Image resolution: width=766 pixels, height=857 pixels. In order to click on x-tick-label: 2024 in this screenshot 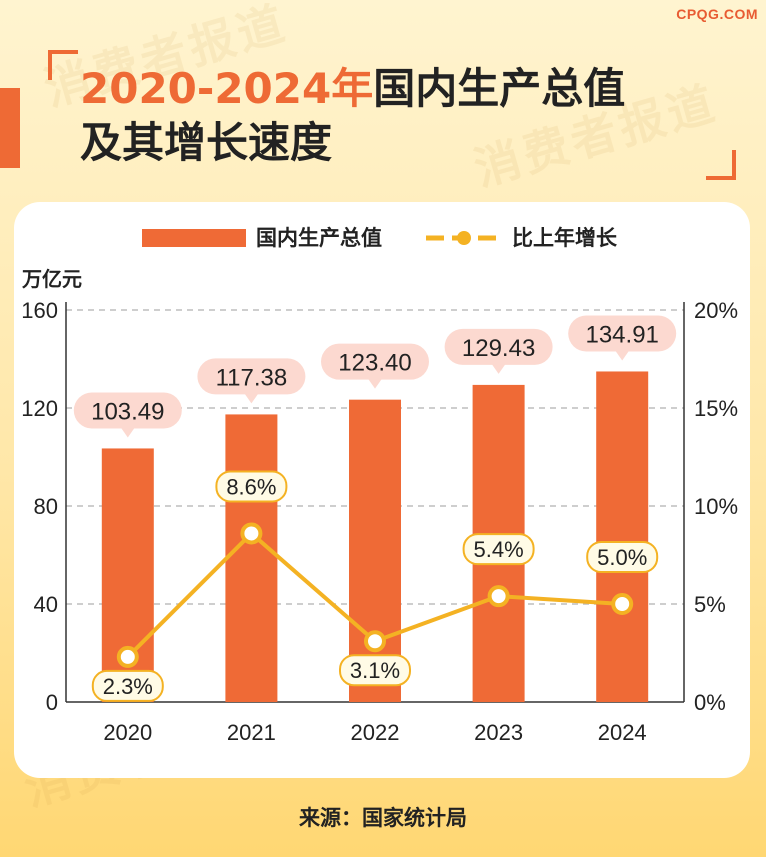, I will do `click(622, 732)`.